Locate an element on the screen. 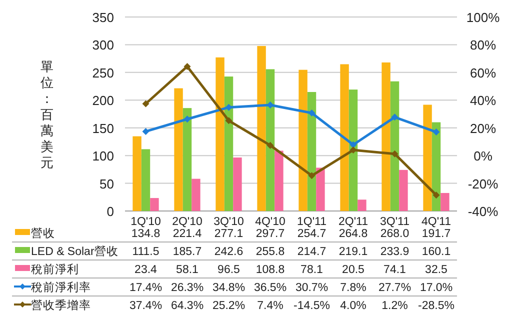 The image size is (512, 325). data-label: 27.7% is located at coordinates (395, 288).